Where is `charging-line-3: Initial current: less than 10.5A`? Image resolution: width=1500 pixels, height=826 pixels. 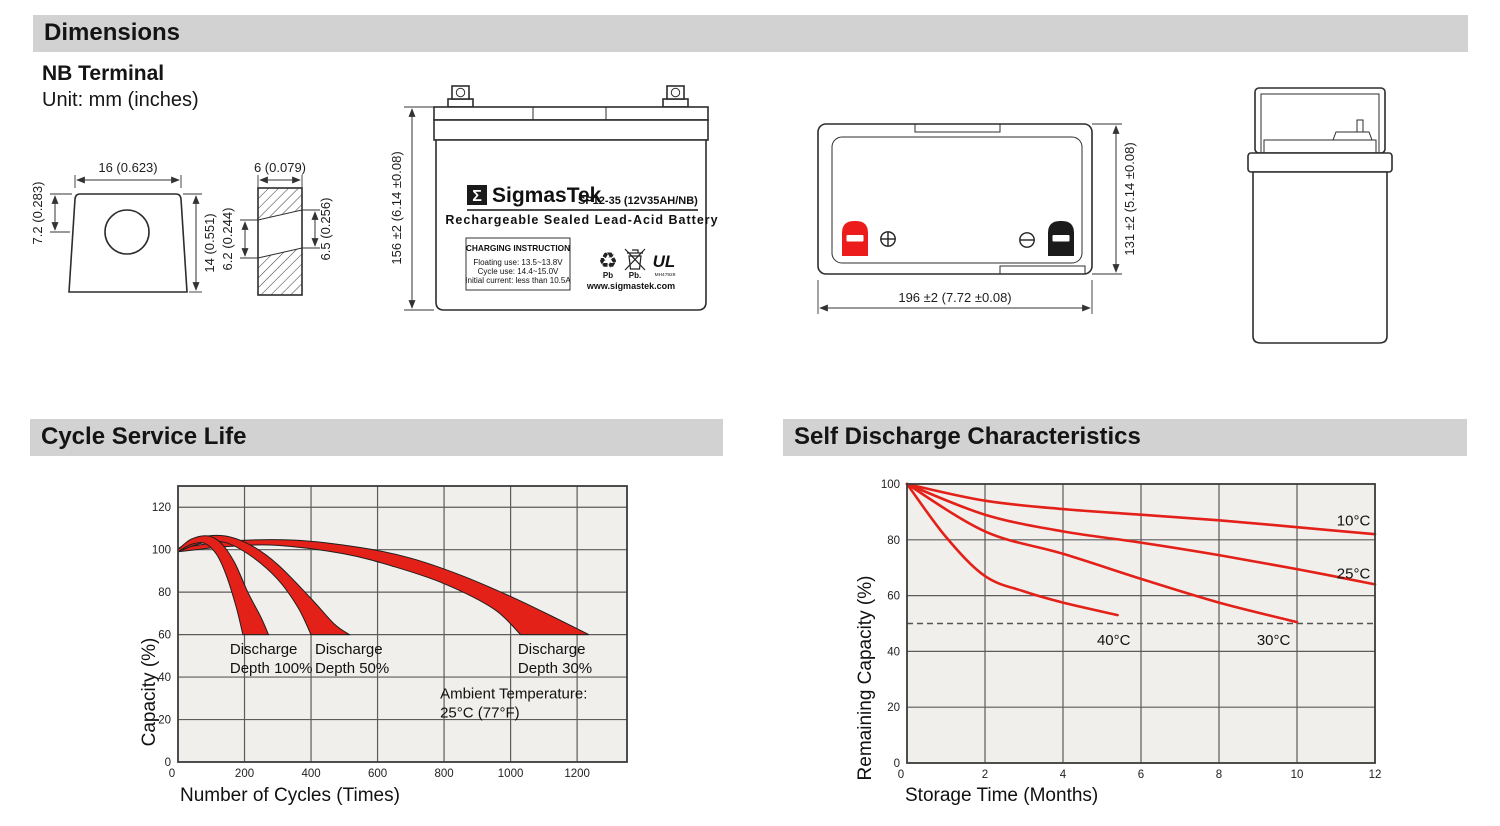
charging-line-3: Initial current: less than 10.5A is located at coordinates (518, 280).